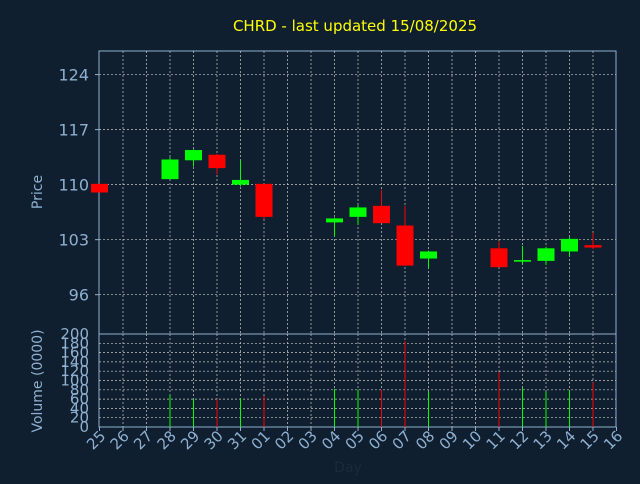  What do you see at coordinates (79, 295) in the screenshot?
I see `price-y-tick-label: 96` at bounding box center [79, 295].